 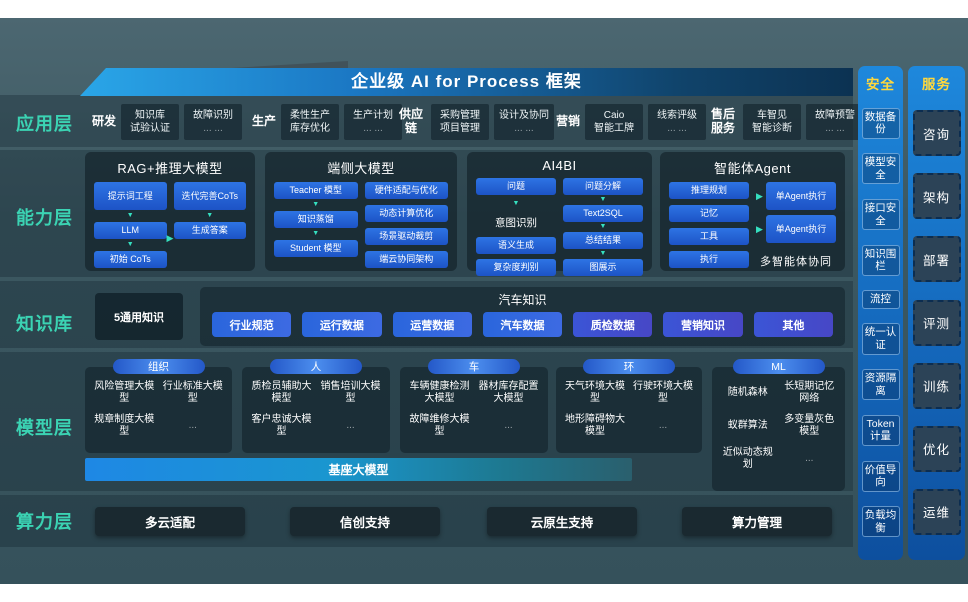 I want to click on model-group-tab: 环, so click(x=629, y=366).